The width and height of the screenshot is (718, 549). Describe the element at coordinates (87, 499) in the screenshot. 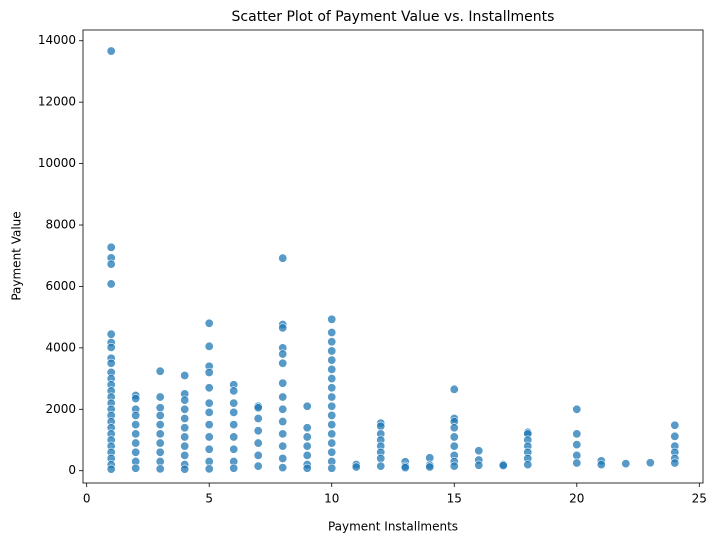

I see `x-tick-label: 0` at that location.